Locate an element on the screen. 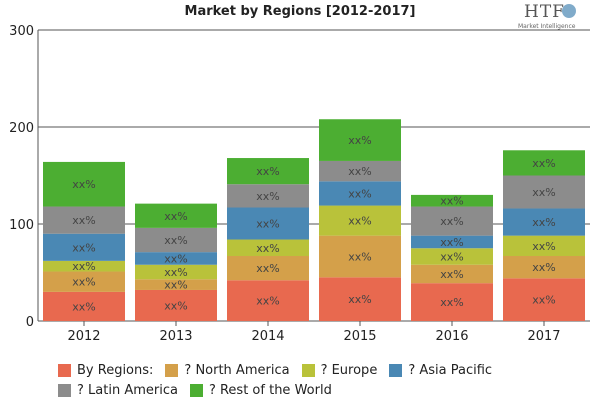 The width and height of the screenshot is (600, 401). legend-item: By Regions: is located at coordinates (105, 370).